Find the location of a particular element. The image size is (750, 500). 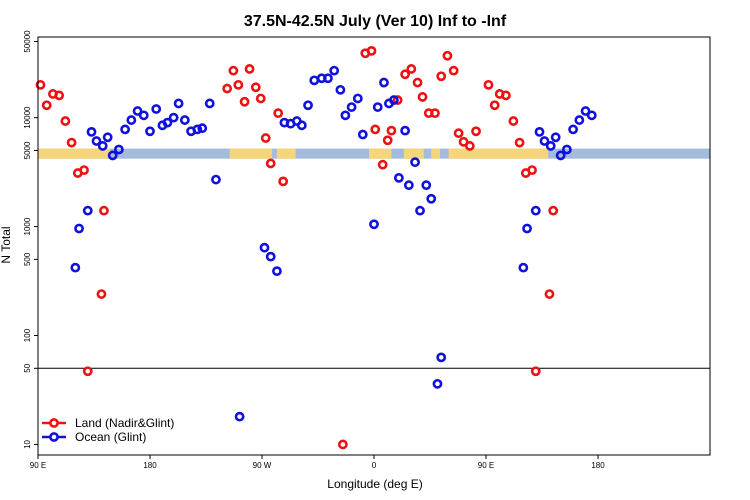

y-axis: 10 50 100 500 1000 5000 10000 50000 is located at coordinates (30, 239).